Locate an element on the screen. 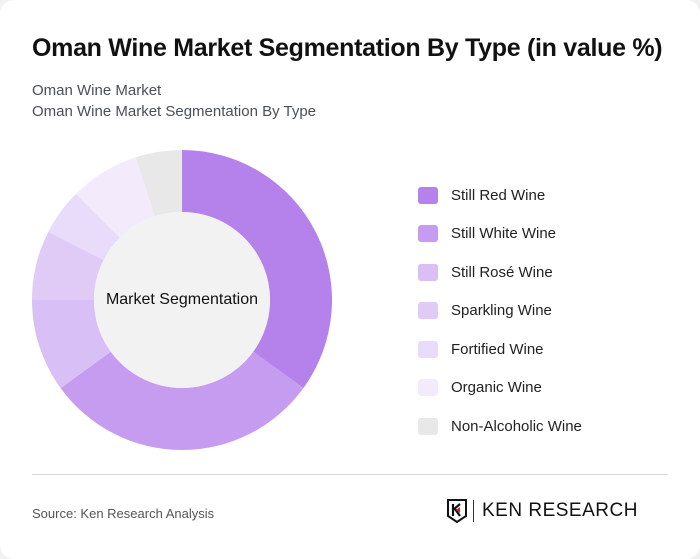  donut-segment-fortified-wine is located at coordinates (84, 227).